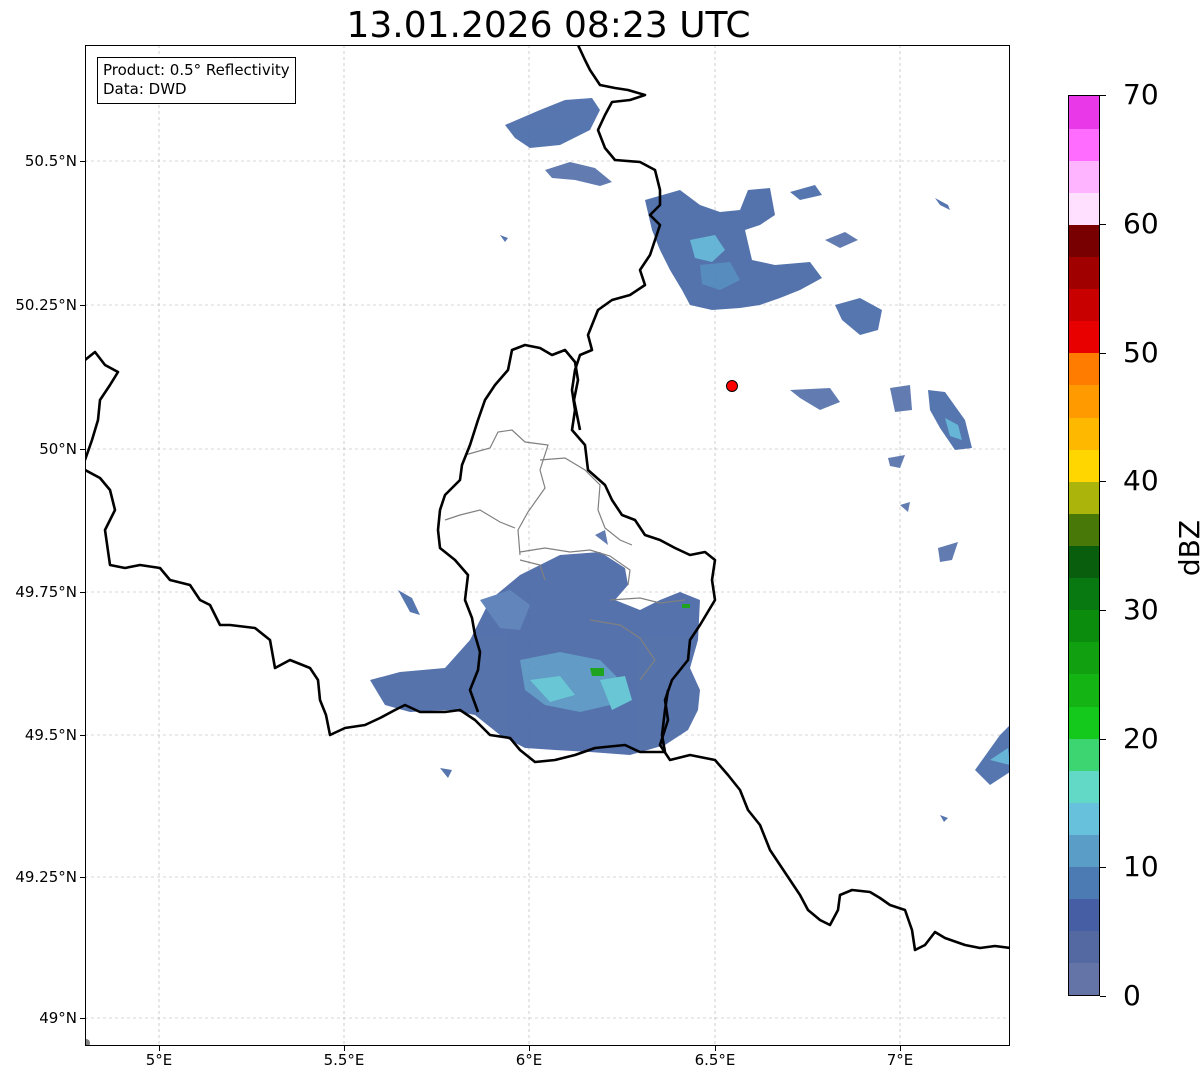 Image resolution: width=1202 pixels, height=1081 pixels. I want to click on ytick-label: 50.25°N, so click(46, 305).